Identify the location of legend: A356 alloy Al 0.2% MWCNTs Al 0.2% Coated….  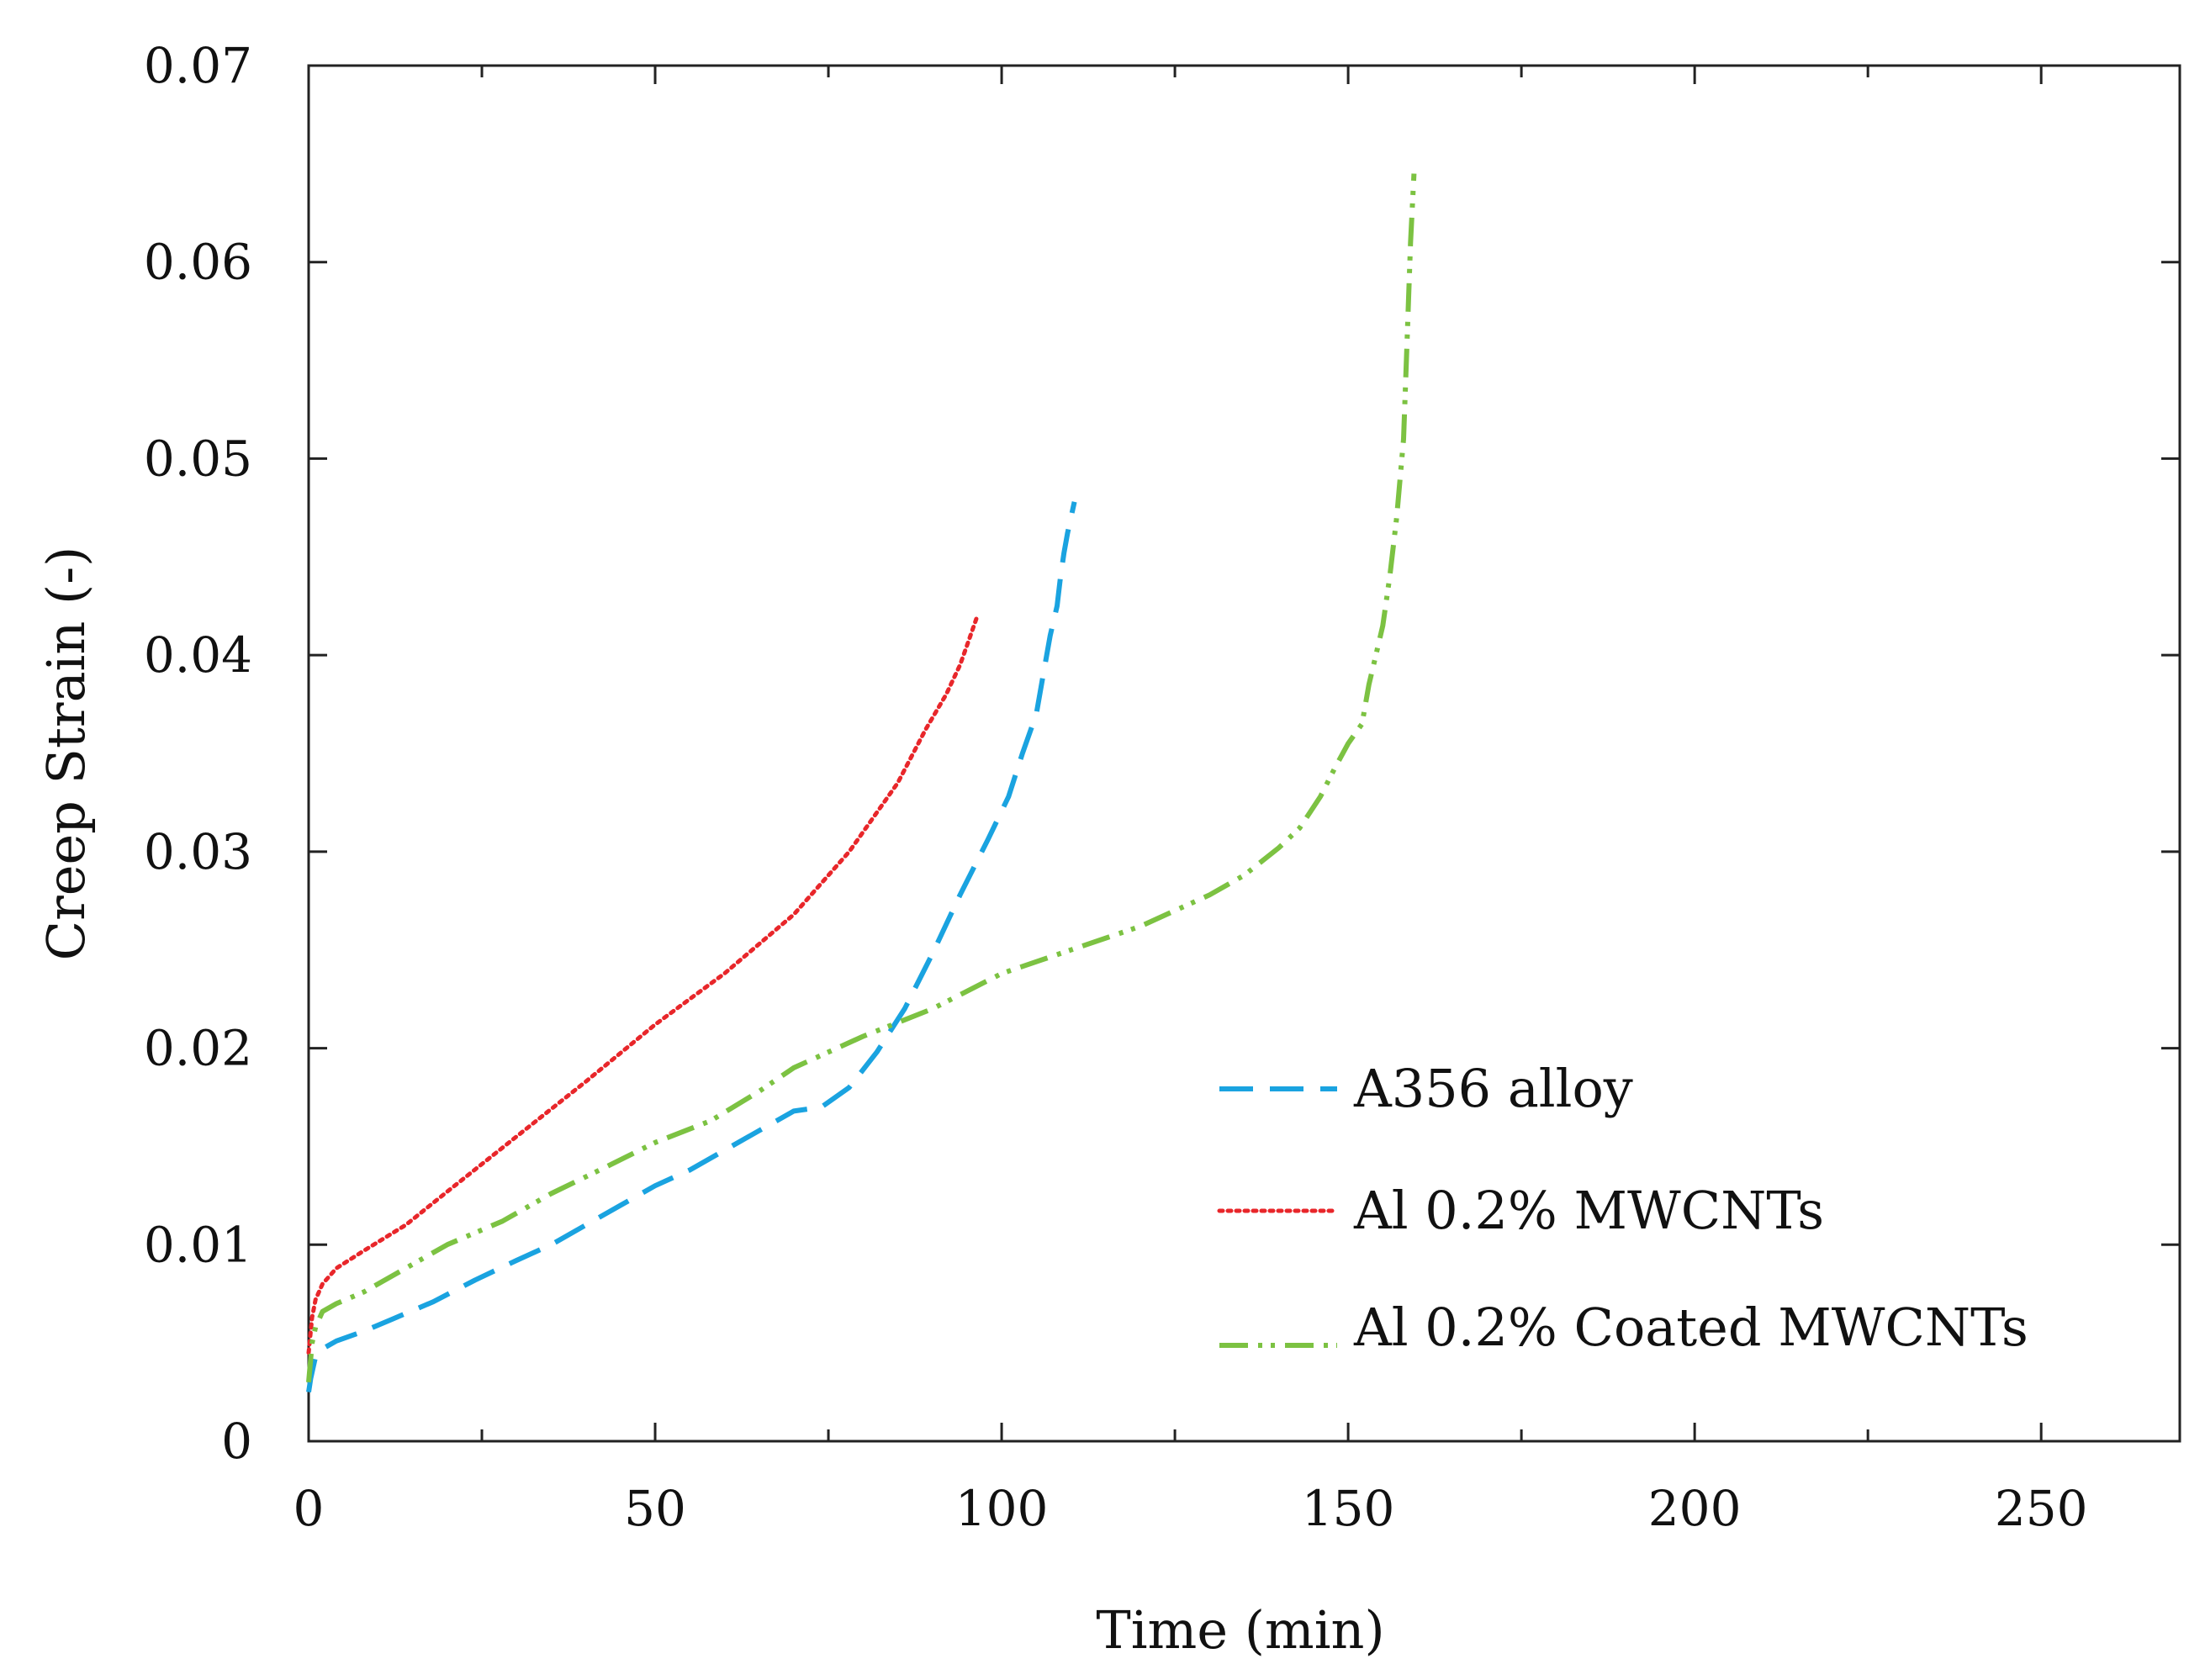
(1622, 1208).